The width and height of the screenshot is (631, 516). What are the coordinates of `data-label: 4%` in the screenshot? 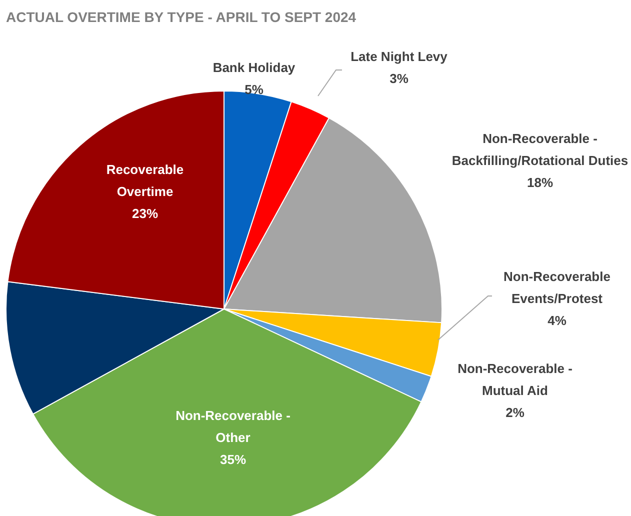 It's located at (557, 320).